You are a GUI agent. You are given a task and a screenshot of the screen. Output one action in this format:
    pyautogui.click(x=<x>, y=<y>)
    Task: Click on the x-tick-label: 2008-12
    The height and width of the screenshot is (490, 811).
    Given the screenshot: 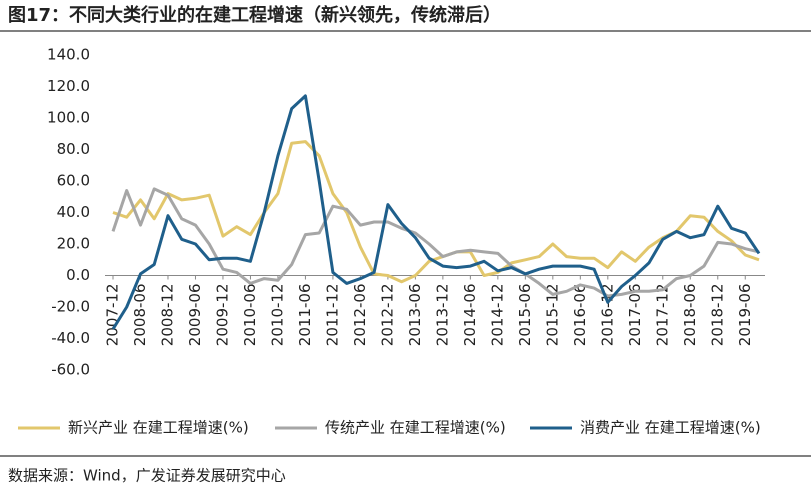 What is the action you would take?
    pyautogui.click(x=167, y=315)
    